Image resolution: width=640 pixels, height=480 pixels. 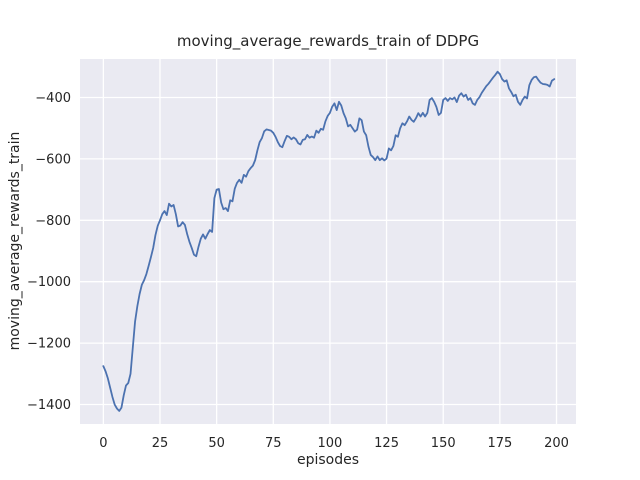 I want to click on x-axis-label: episodes, so click(x=328, y=460).